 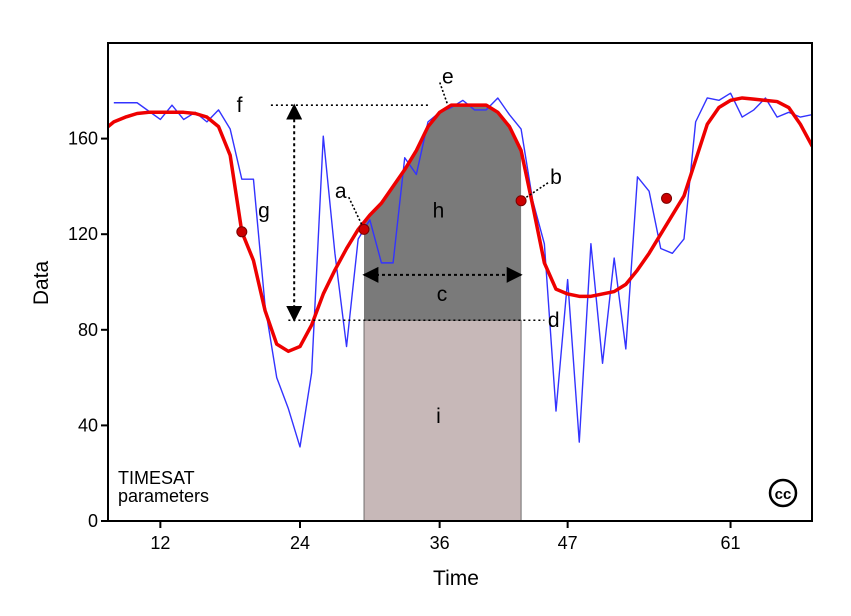 I want to click on annotation-d: d, so click(x=554, y=320).